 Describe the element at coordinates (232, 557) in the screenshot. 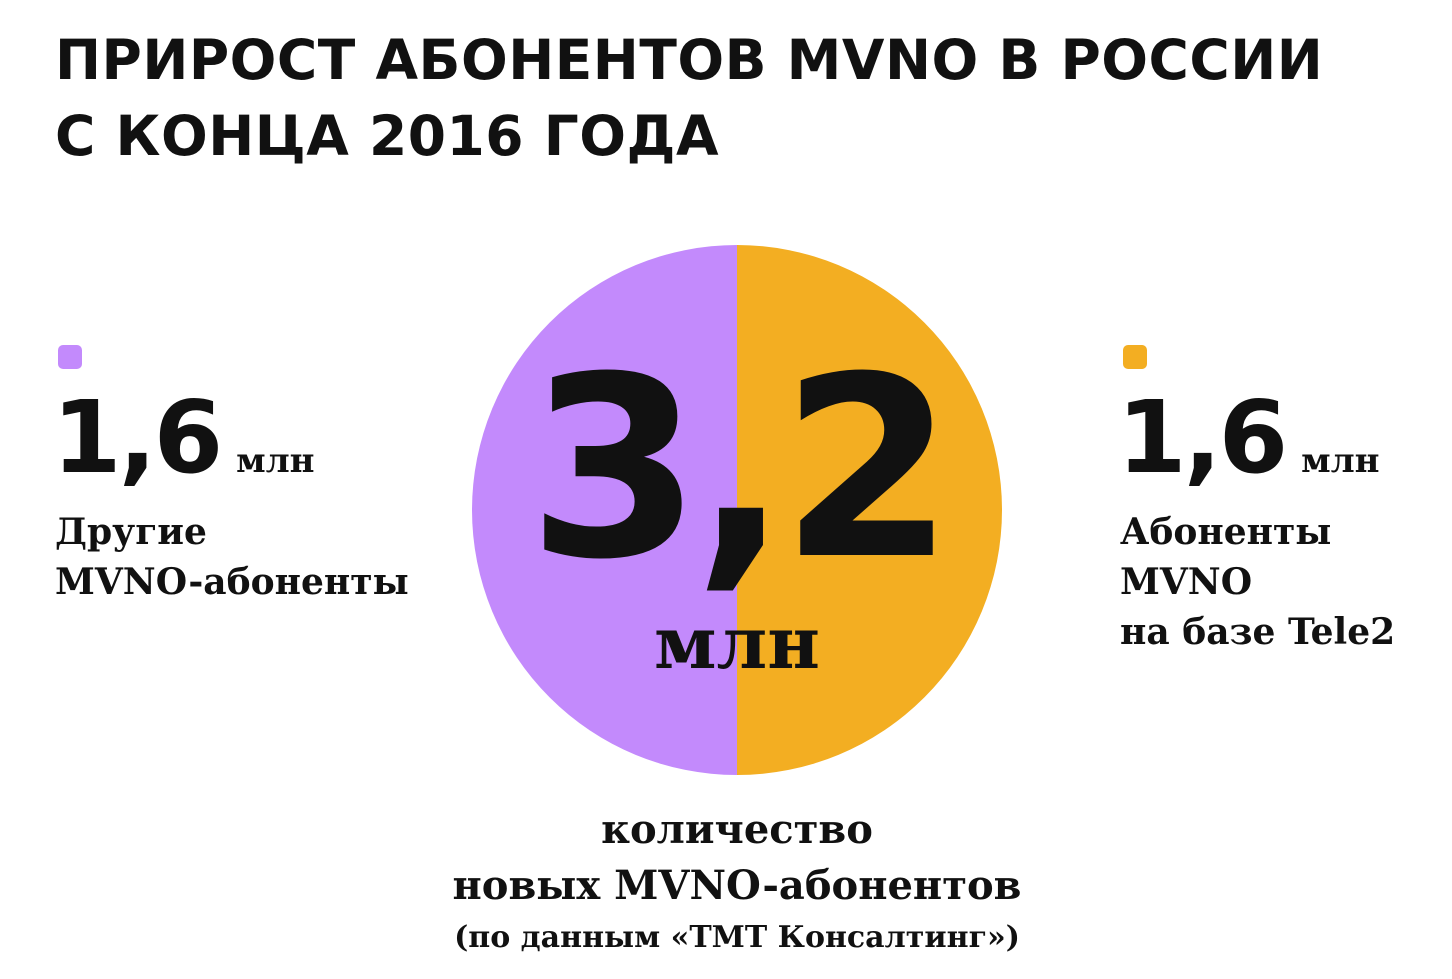

I see `category-label: Другие MVNO-абоненты` at that location.